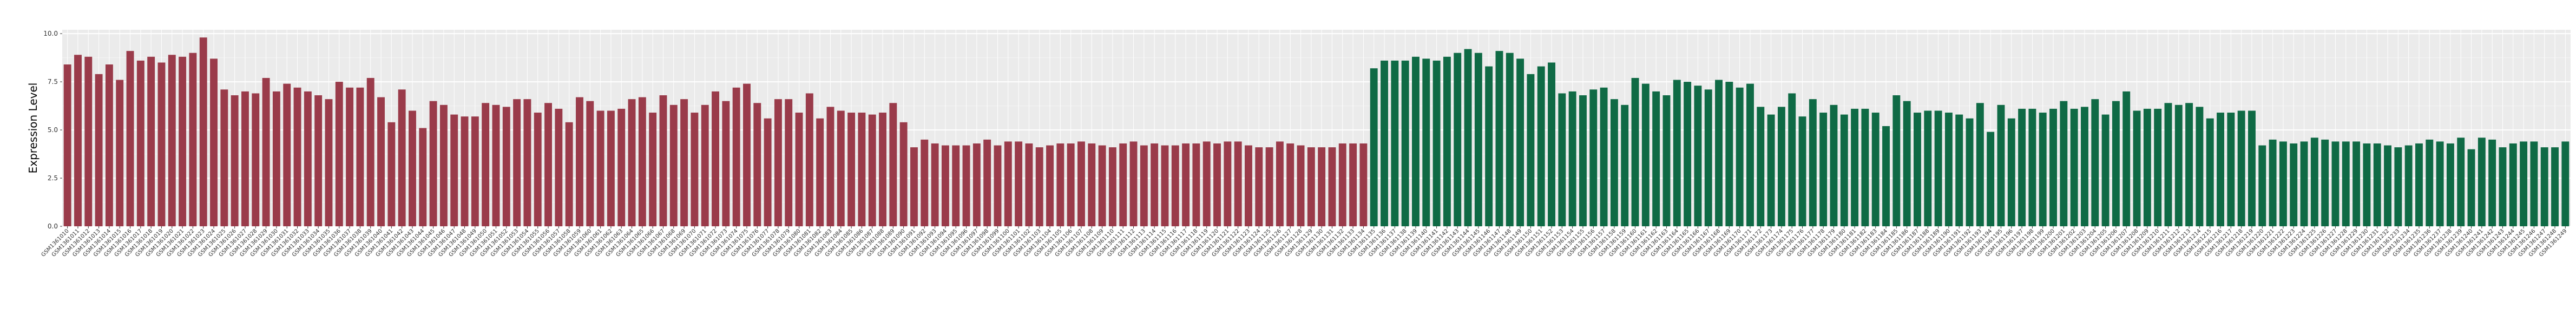 The height and width of the screenshot is (314, 2576). What do you see at coordinates (50, 33) in the screenshot?
I see `y-tick-label: 10.0` at bounding box center [50, 33].